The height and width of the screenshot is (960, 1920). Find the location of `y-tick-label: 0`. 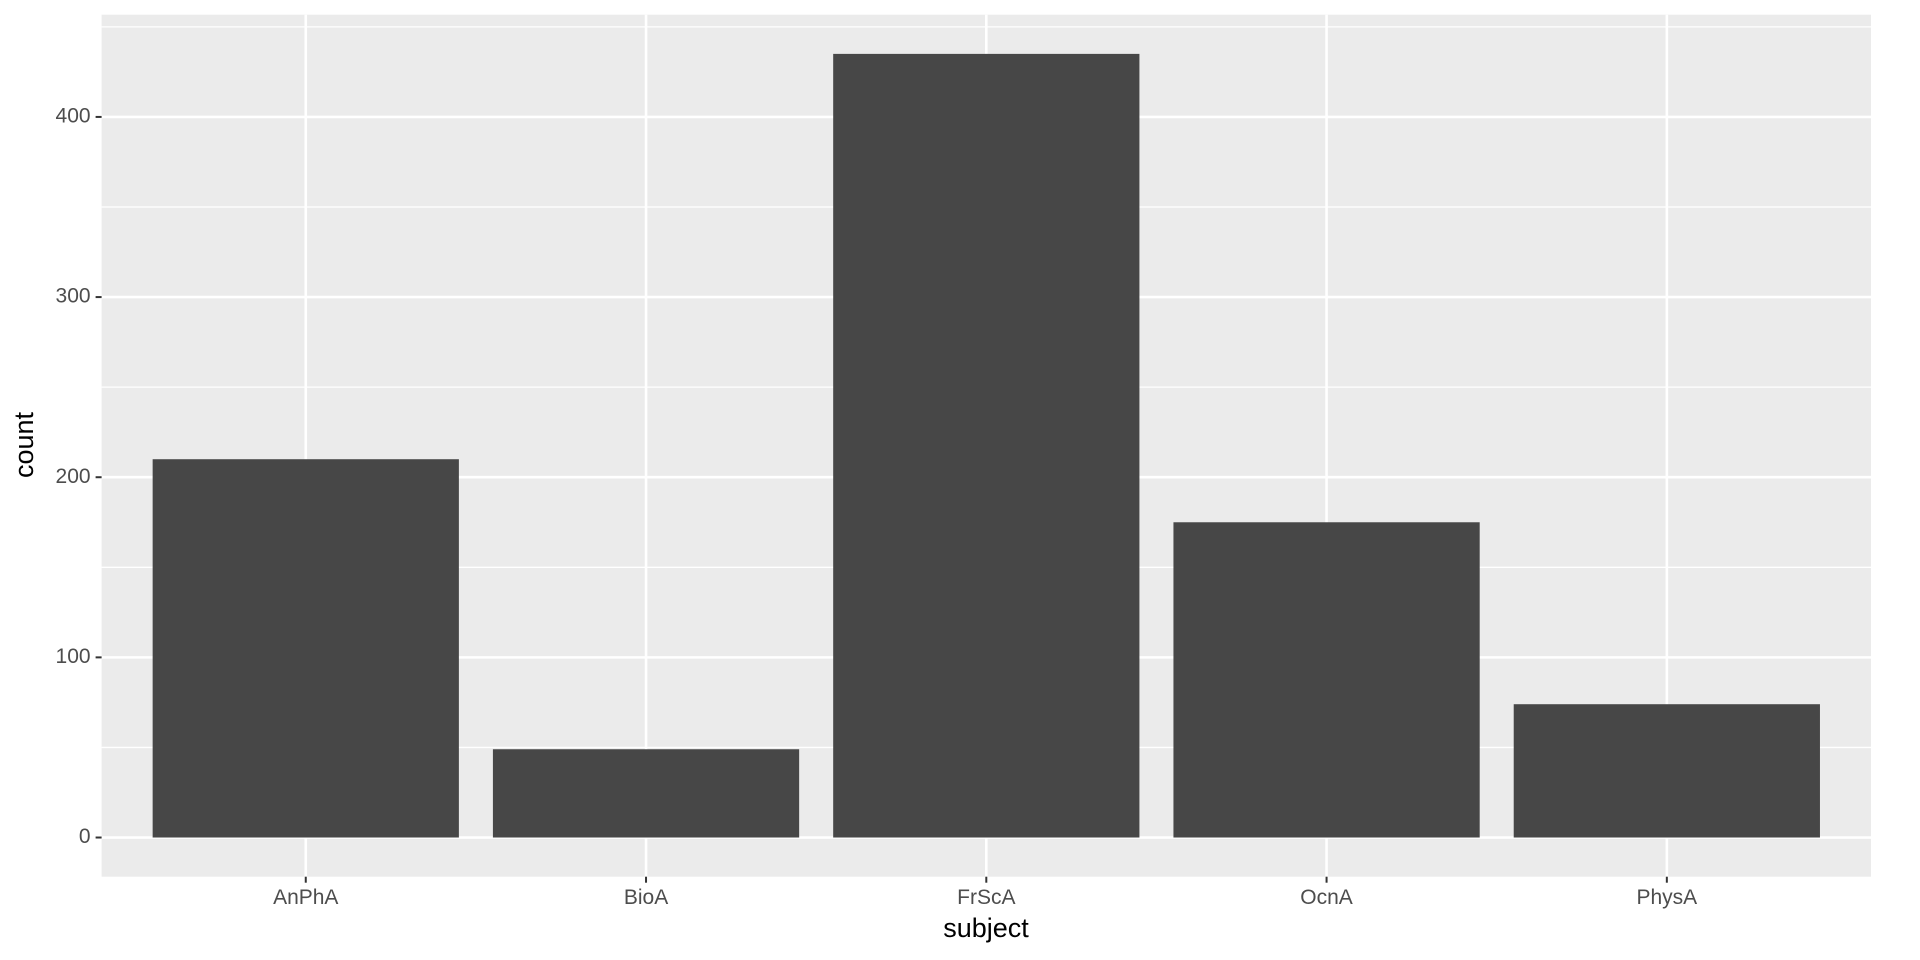

y-tick-label: 0 is located at coordinates (85, 836).